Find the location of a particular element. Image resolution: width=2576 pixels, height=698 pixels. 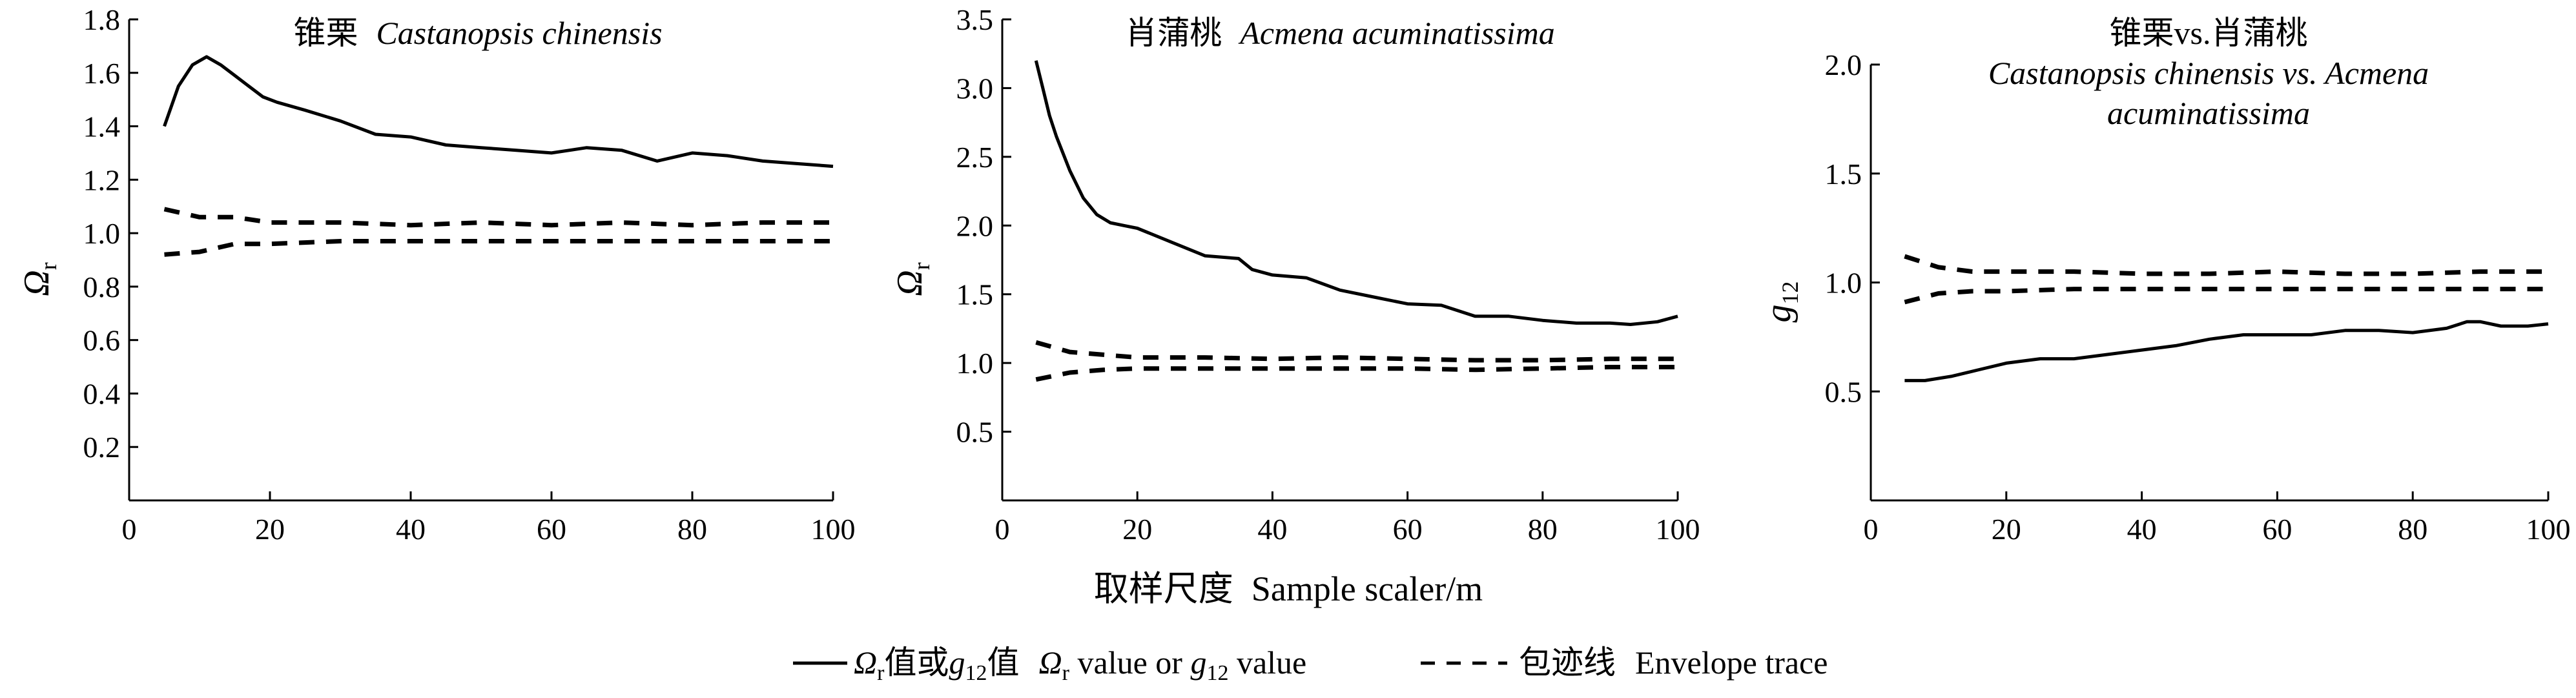

legend-solid-label: Ωr值或g12值 Ωr value or g12 value is located at coordinates (1080, 664).